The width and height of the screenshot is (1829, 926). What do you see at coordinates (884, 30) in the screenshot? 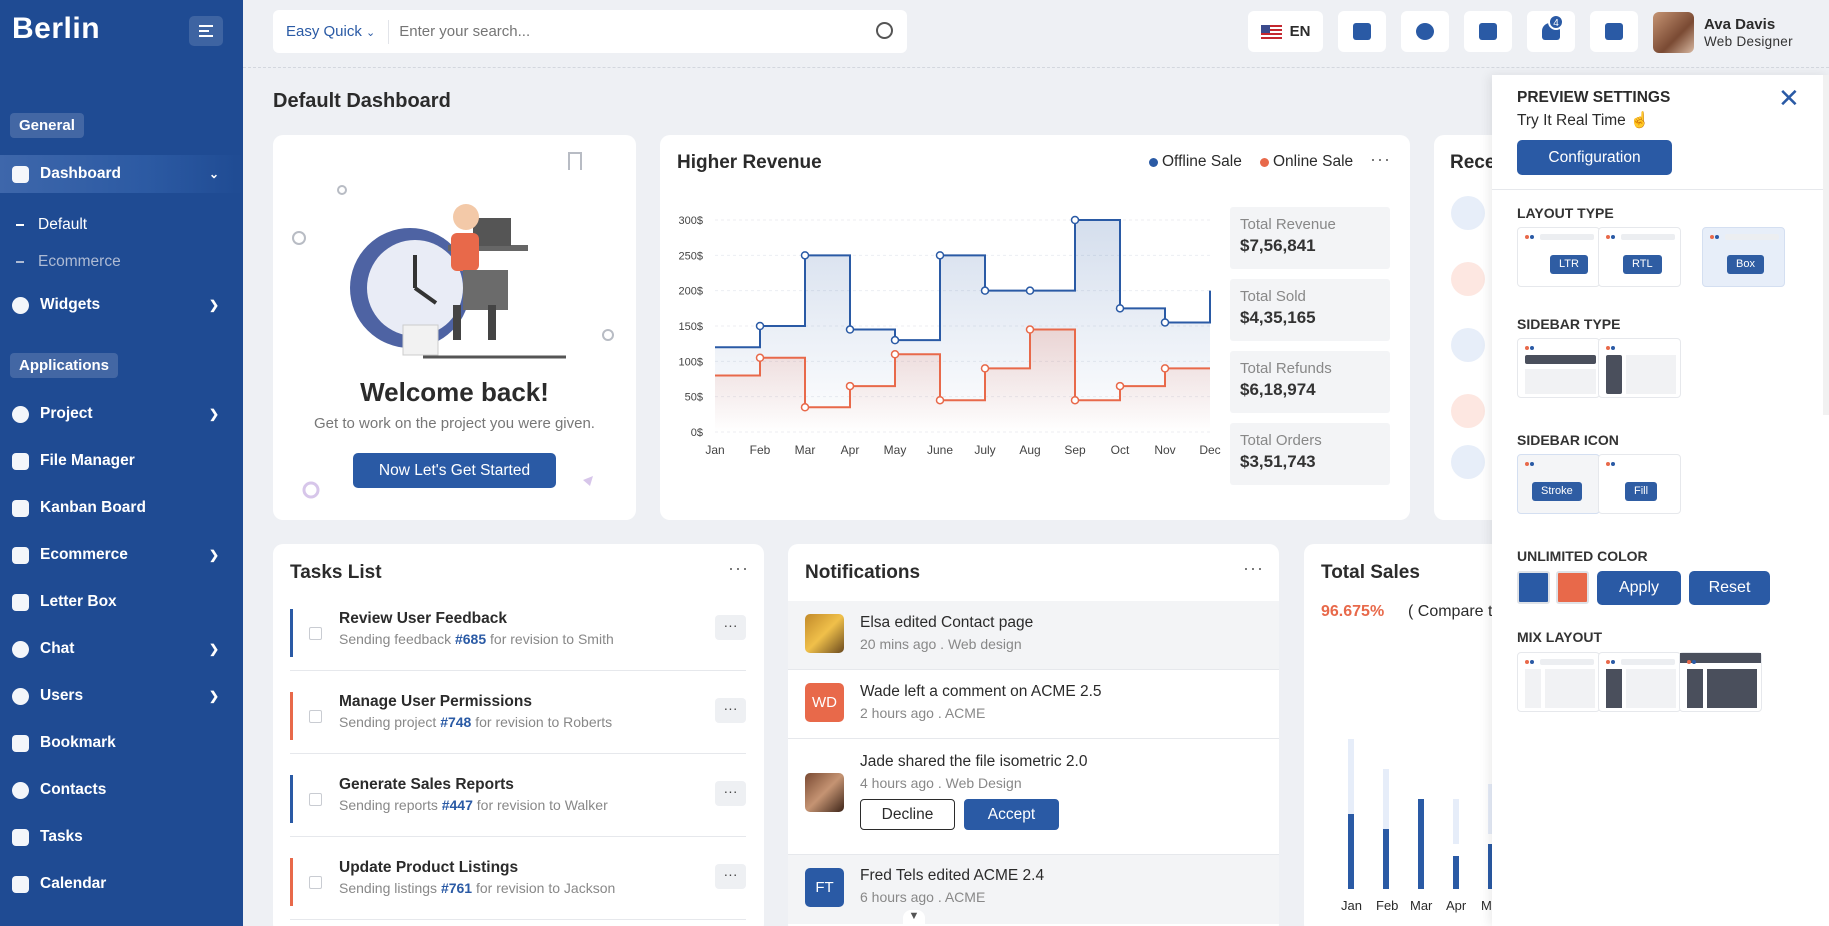
I see `search-icon` at bounding box center [884, 30].